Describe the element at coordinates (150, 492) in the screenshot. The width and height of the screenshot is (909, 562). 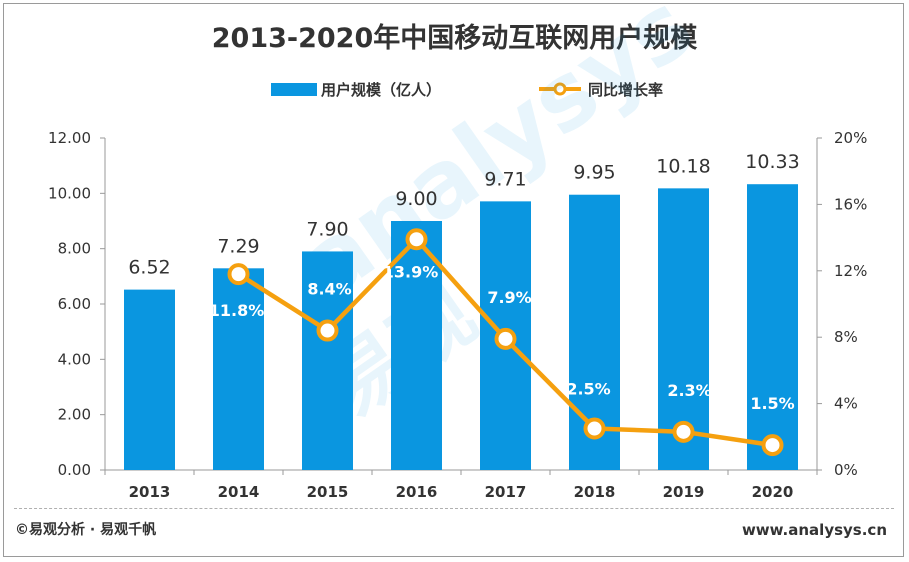
I see `x-tick-label: 2013` at that location.